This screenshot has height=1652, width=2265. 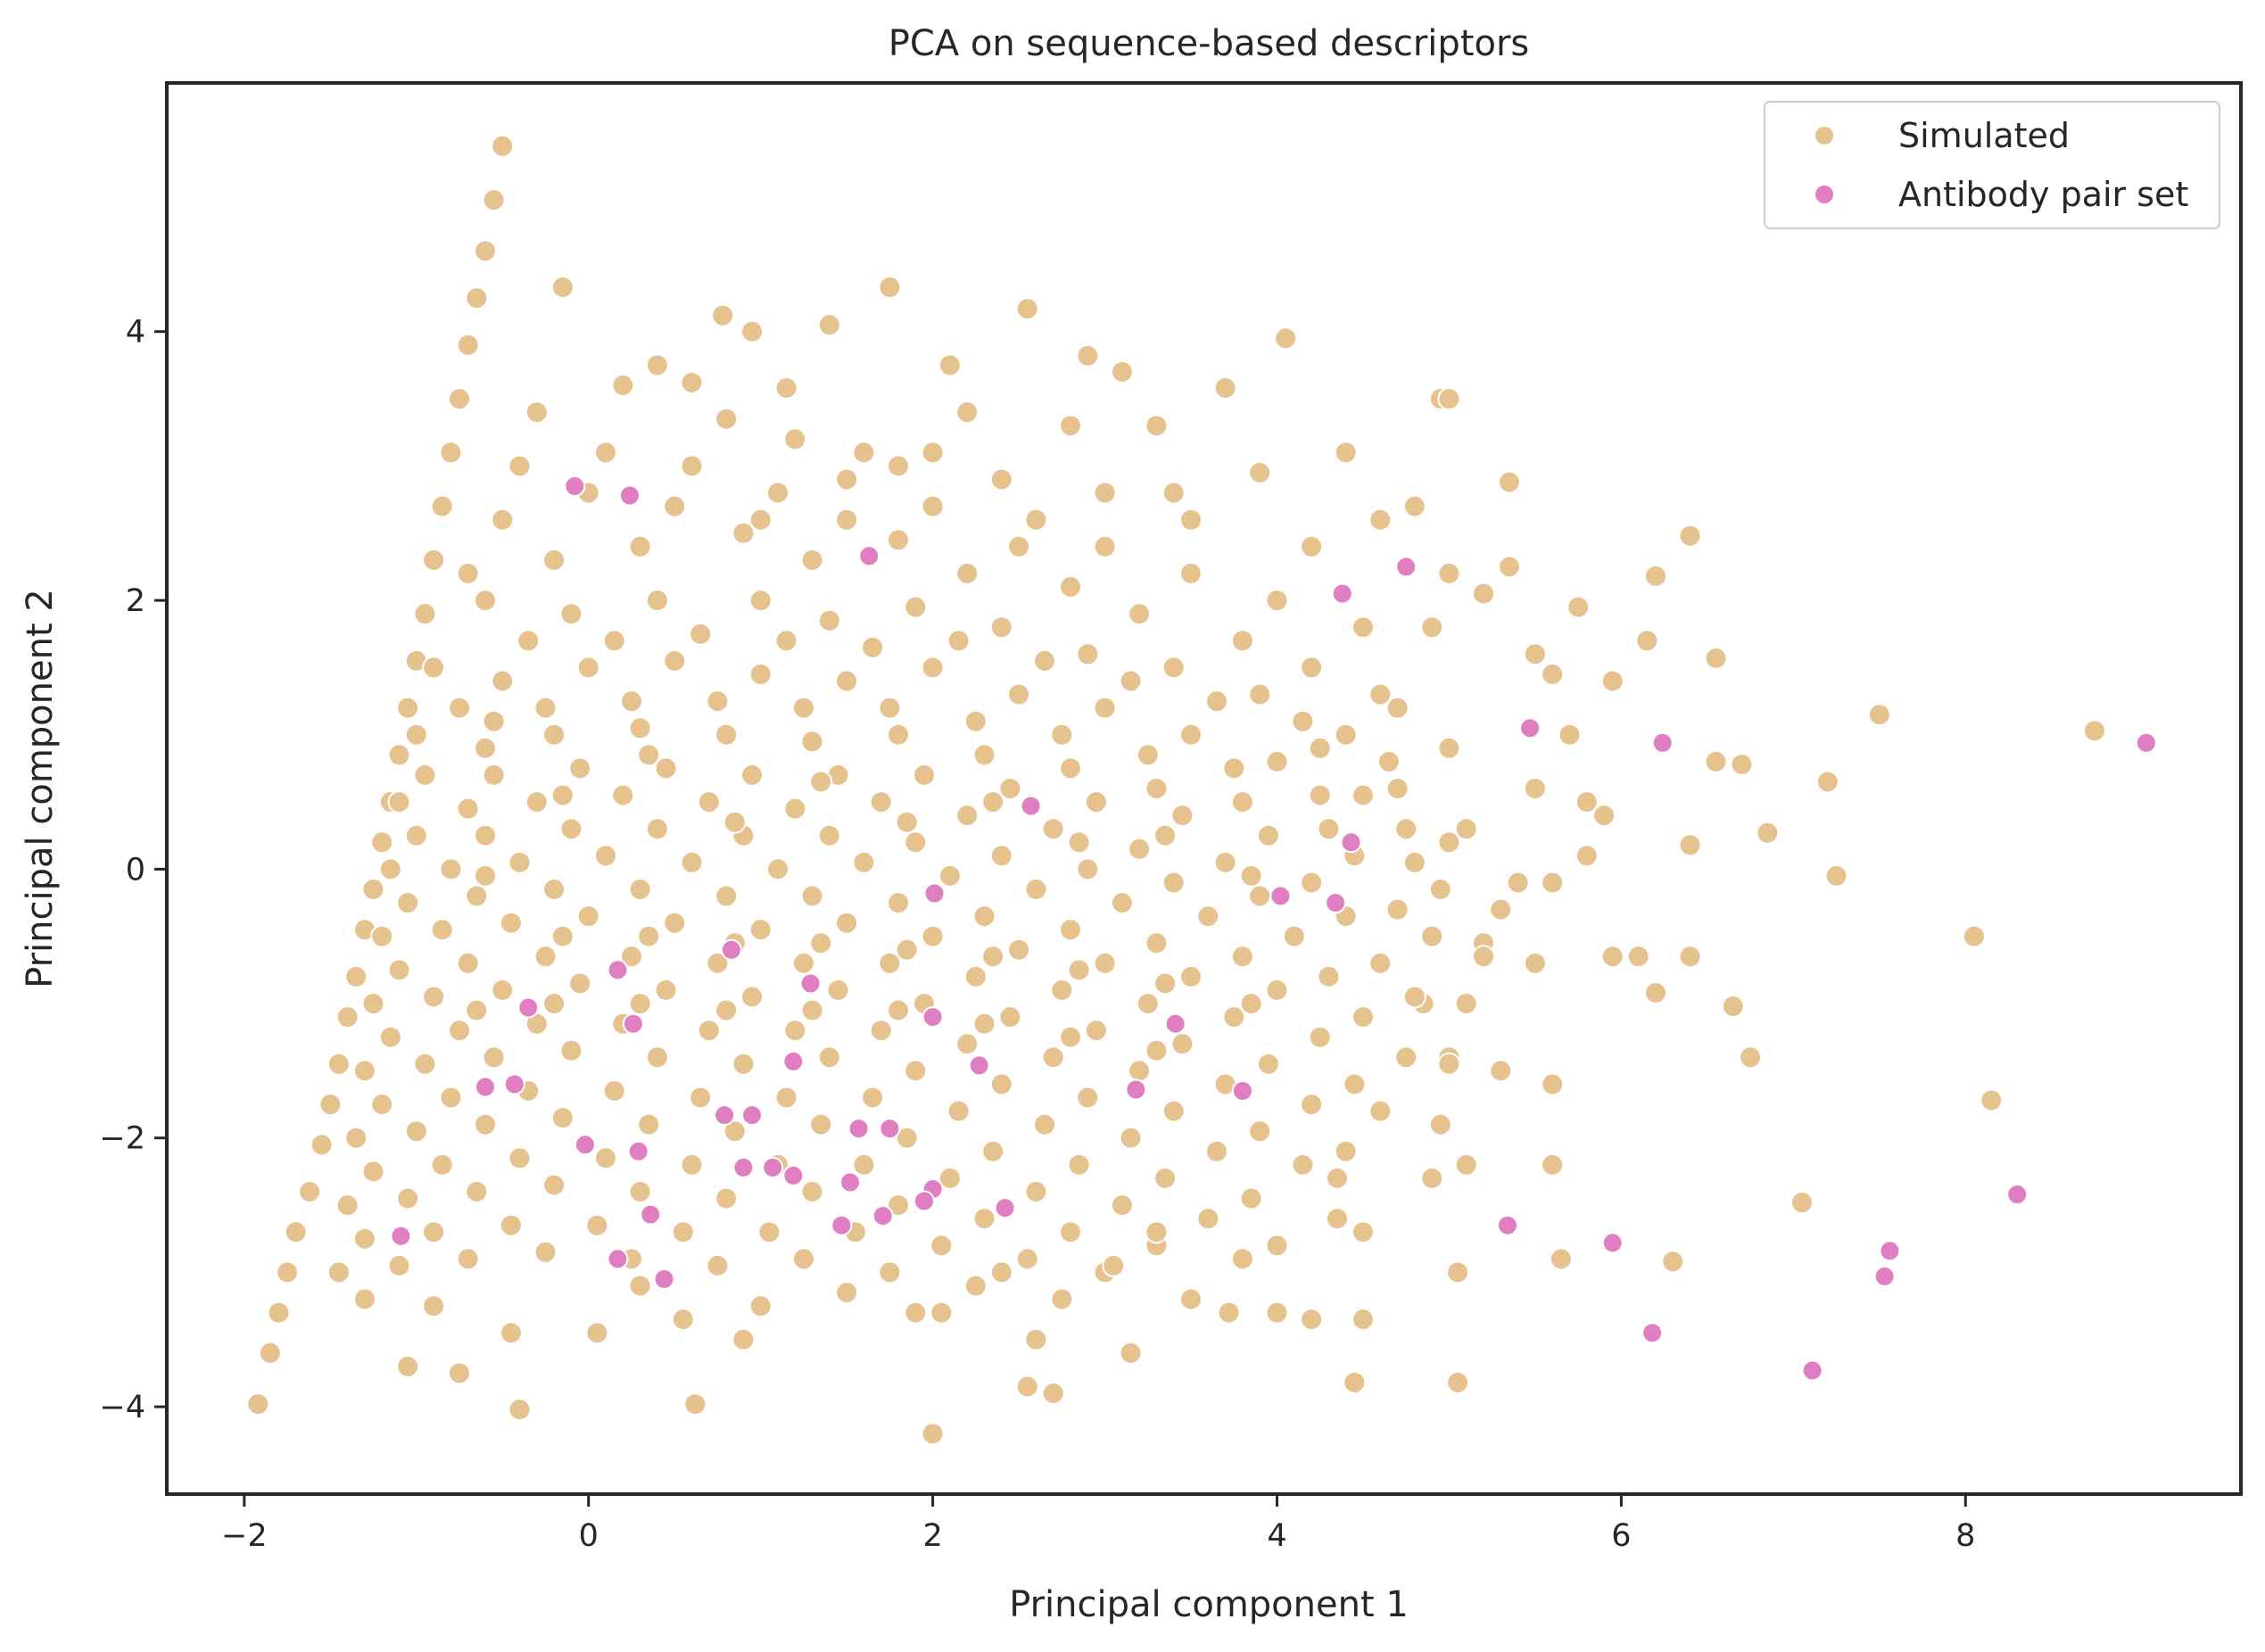 What do you see at coordinates (135, 333) in the screenshot?
I see `y-tick-label: 4` at bounding box center [135, 333].